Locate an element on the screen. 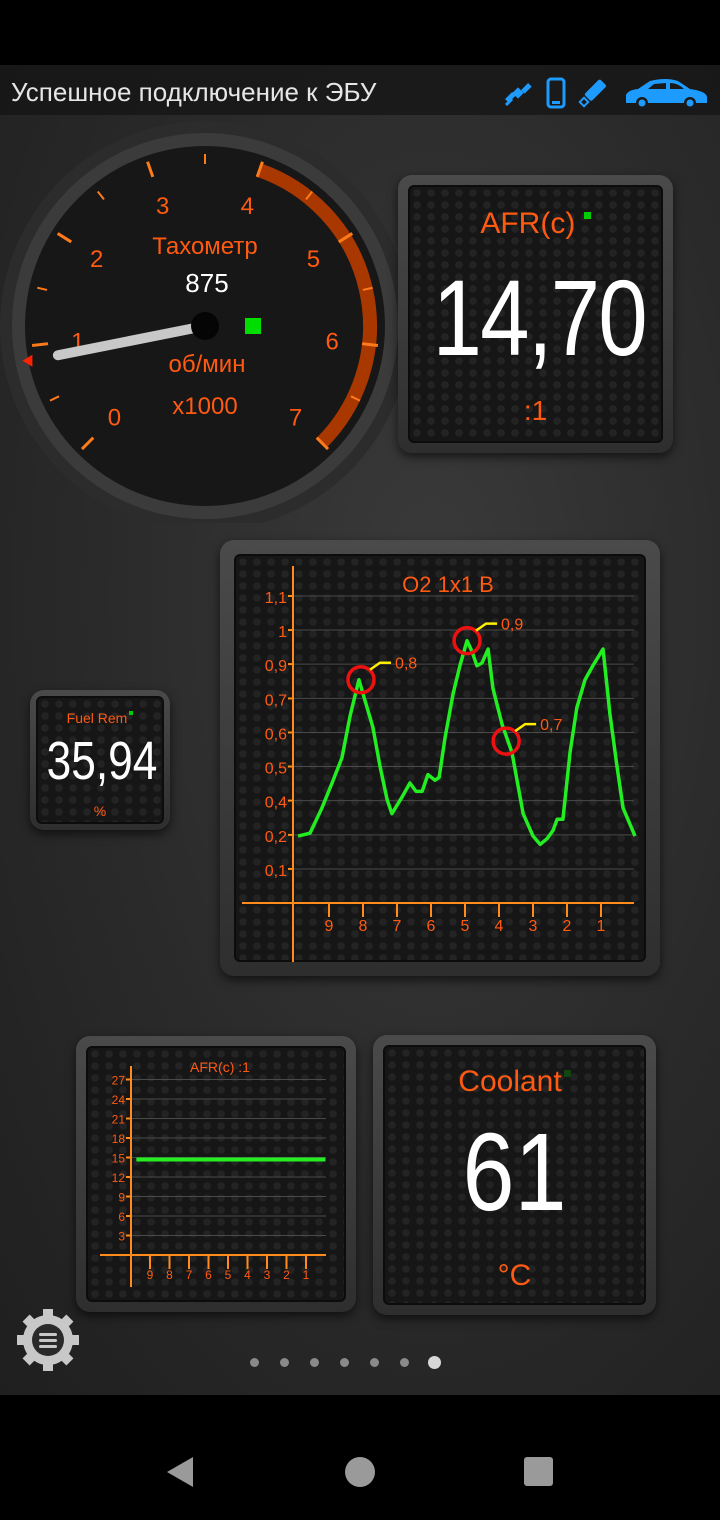 The width and height of the screenshot is (720, 1520). y-tick-label: 0,7 is located at coordinates (276, 700).